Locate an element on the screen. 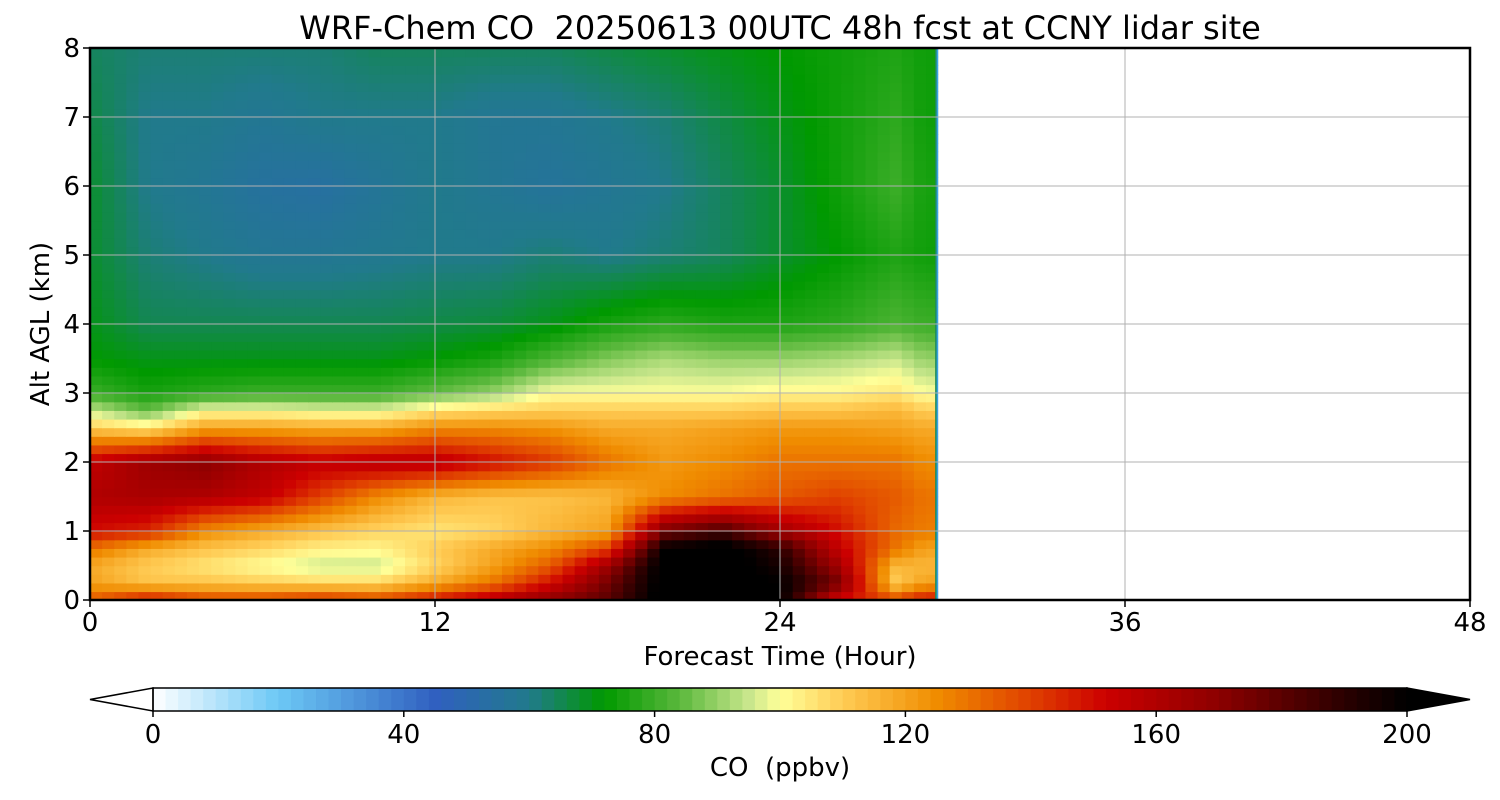 The height and width of the screenshot is (800, 1500). colorbar-outline is located at coordinates (780, 699).